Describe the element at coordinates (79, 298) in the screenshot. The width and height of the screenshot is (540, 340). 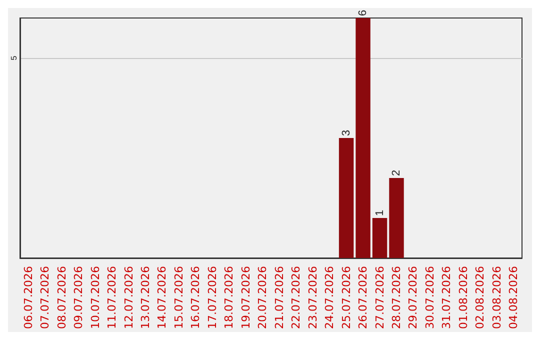
I see `x-tick-label: 09.07.2026` at that location.